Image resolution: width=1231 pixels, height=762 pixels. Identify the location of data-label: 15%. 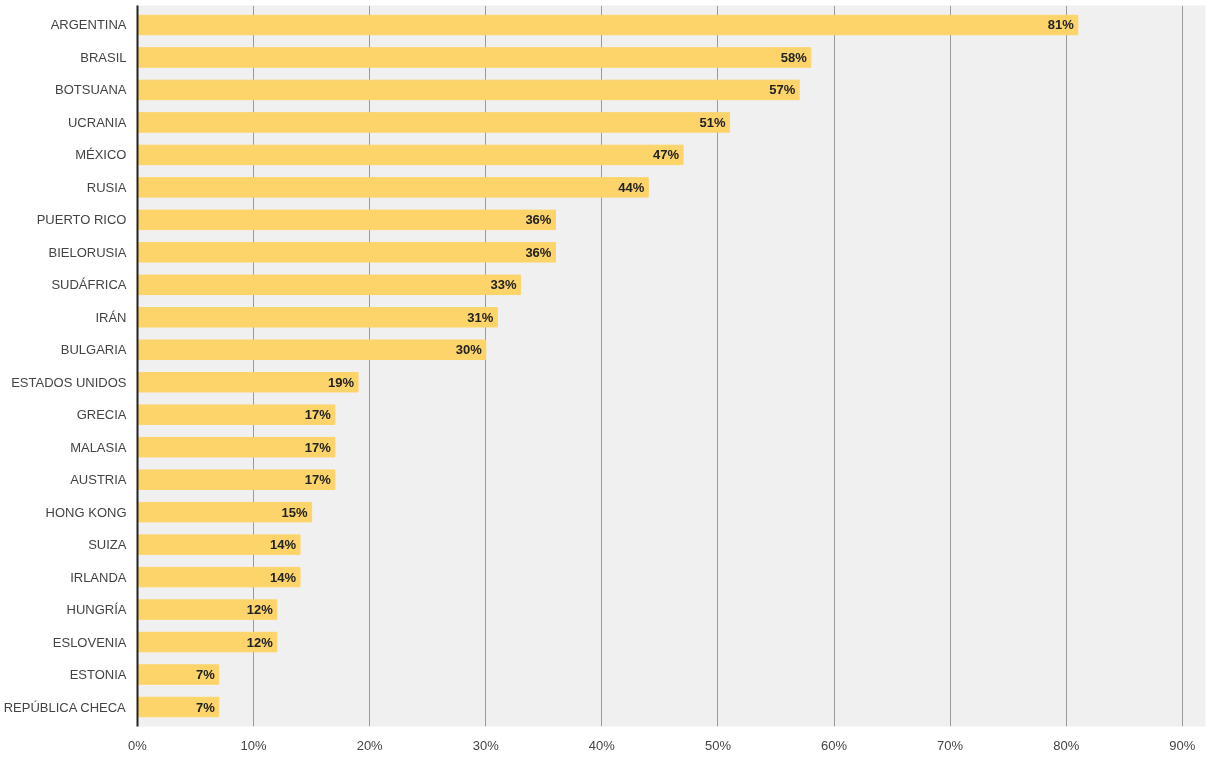
(295, 512).